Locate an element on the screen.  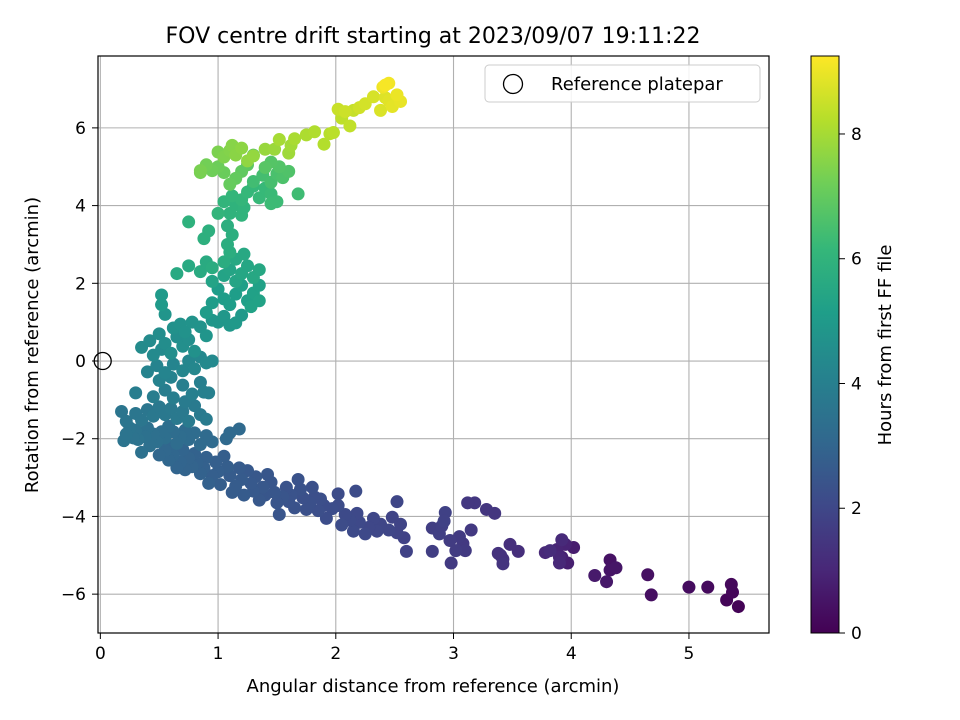
legend: Reference platepar is located at coordinates (622, 83).